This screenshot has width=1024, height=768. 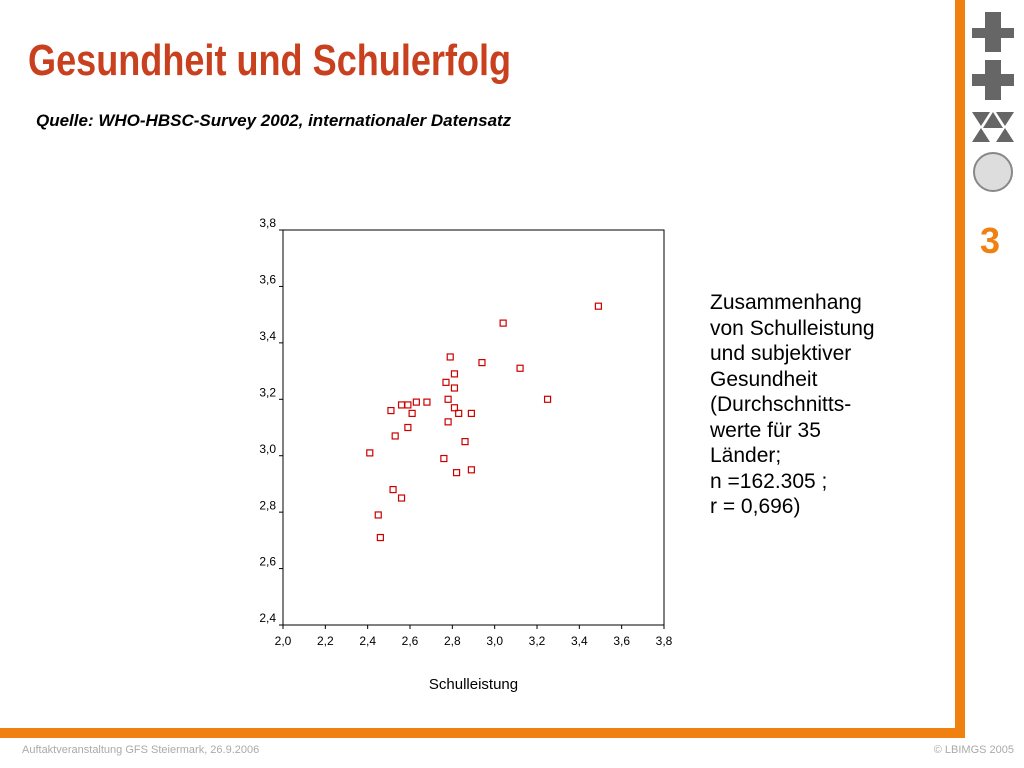 What do you see at coordinates (764, 379) in the screenshot?
I see `description-line: Gesundheit` at bounding box center [764, 379].